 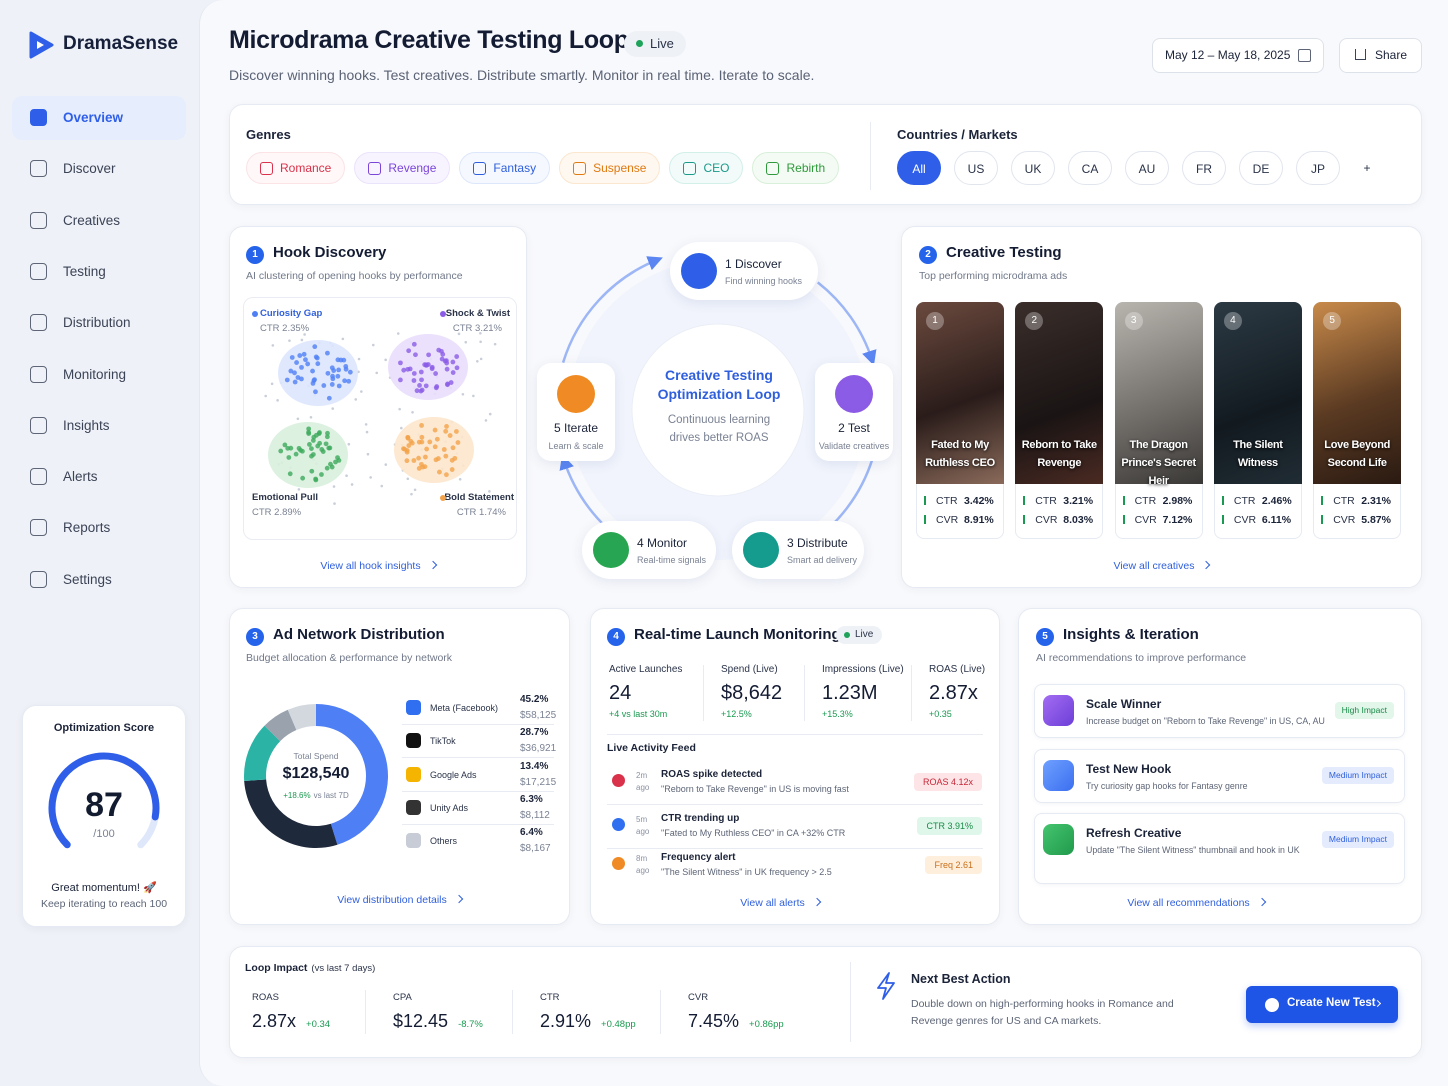 I want to click on monitoring-link: View all alerts, so click(x=780, y=903).